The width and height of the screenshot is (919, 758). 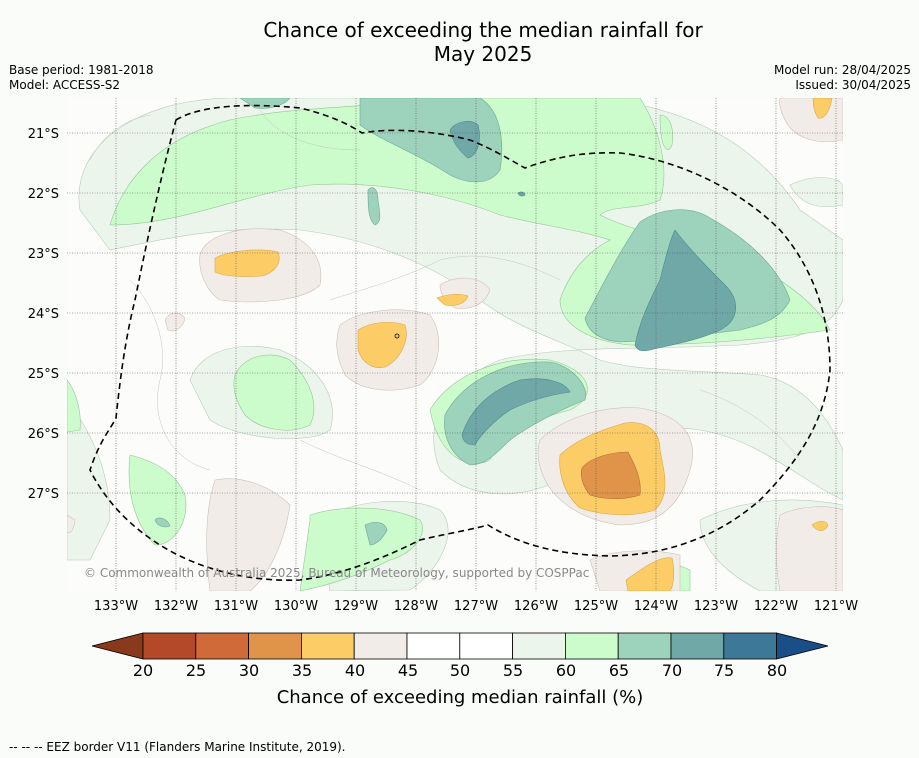 I want to click on cb-tick: 20, so click(x=143, y=670).